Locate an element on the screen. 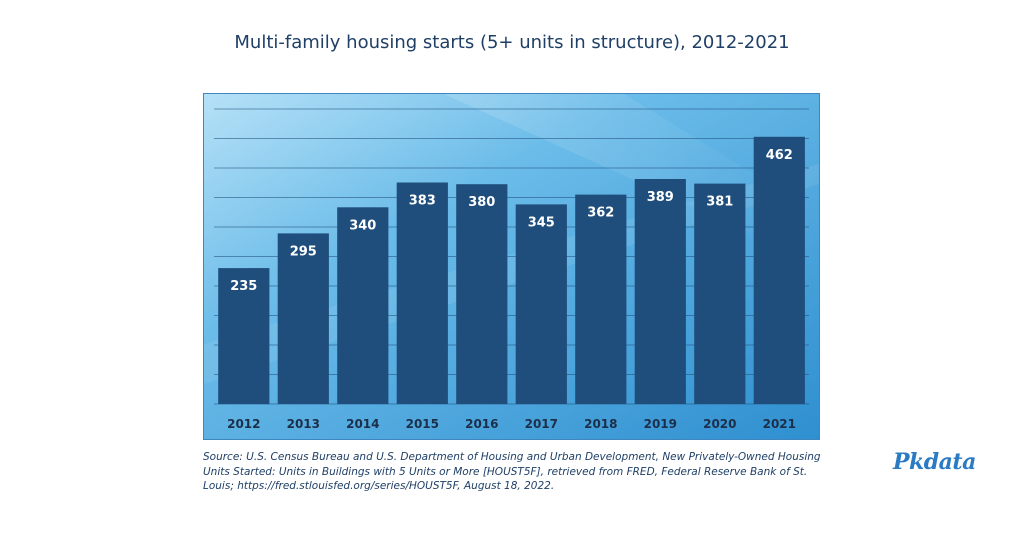 Image resolution: width=1024 pixels, height=536 pixels. data-label-2016: 380 is located at coordinates (481, 202).